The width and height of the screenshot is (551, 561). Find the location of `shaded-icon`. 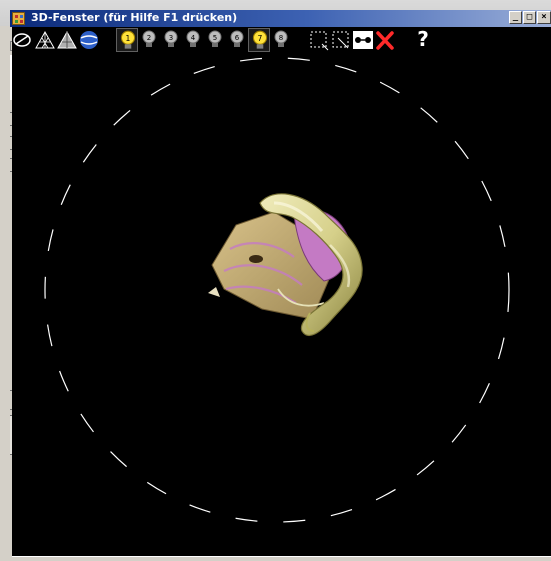

shaded-icon is located at coordinates (67, 40).